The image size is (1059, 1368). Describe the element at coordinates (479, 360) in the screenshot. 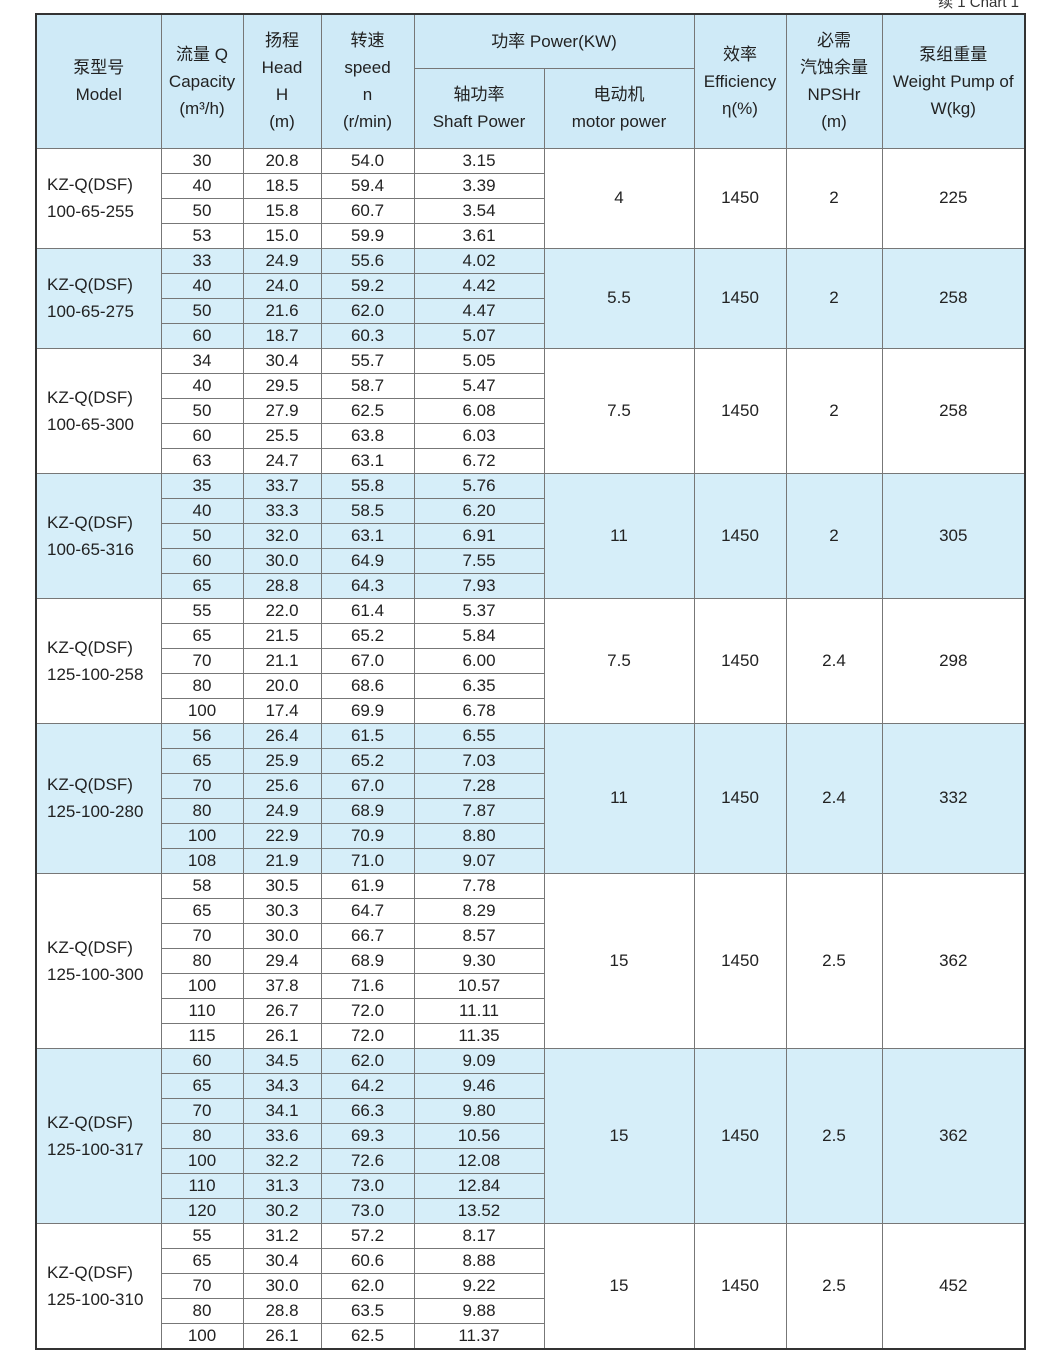

I see `shaft-power-cell: 5.05` at that location.